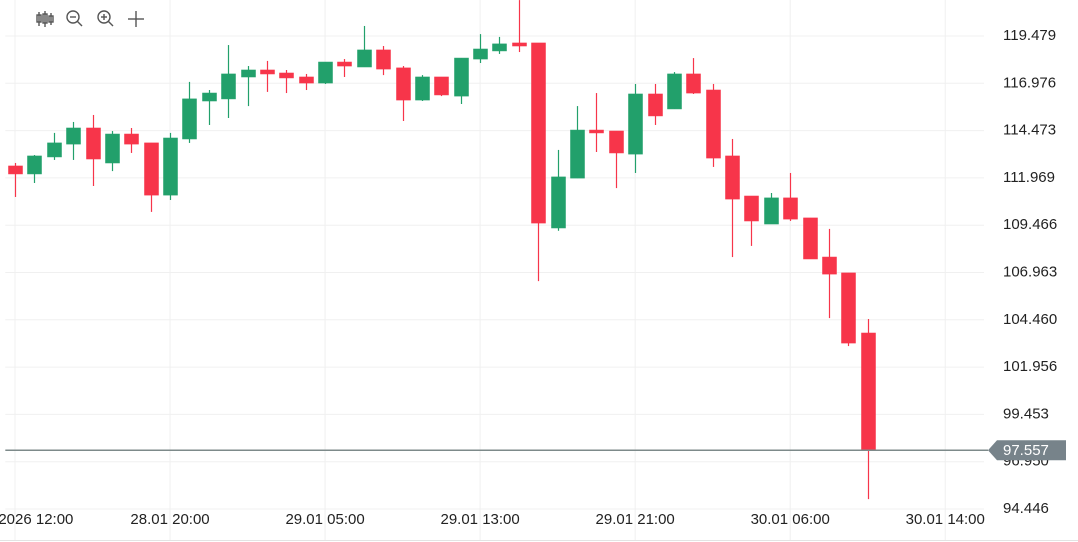 The image size is (1078, 542). Describe the element at coordinates (945, 519) in the screenshot. I see `x-tick-label: 30.01 14:00` at that location.